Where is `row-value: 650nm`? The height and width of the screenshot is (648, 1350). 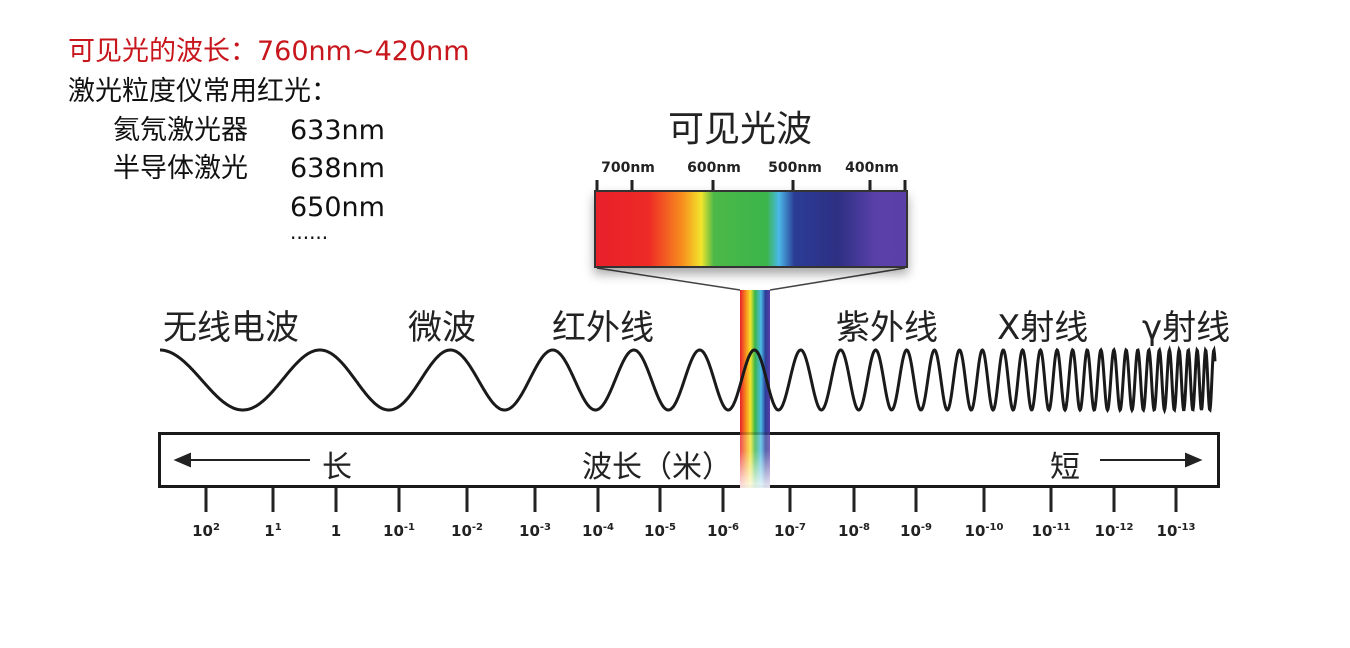
row-value: 650nm is located at coordinates (337, 207).